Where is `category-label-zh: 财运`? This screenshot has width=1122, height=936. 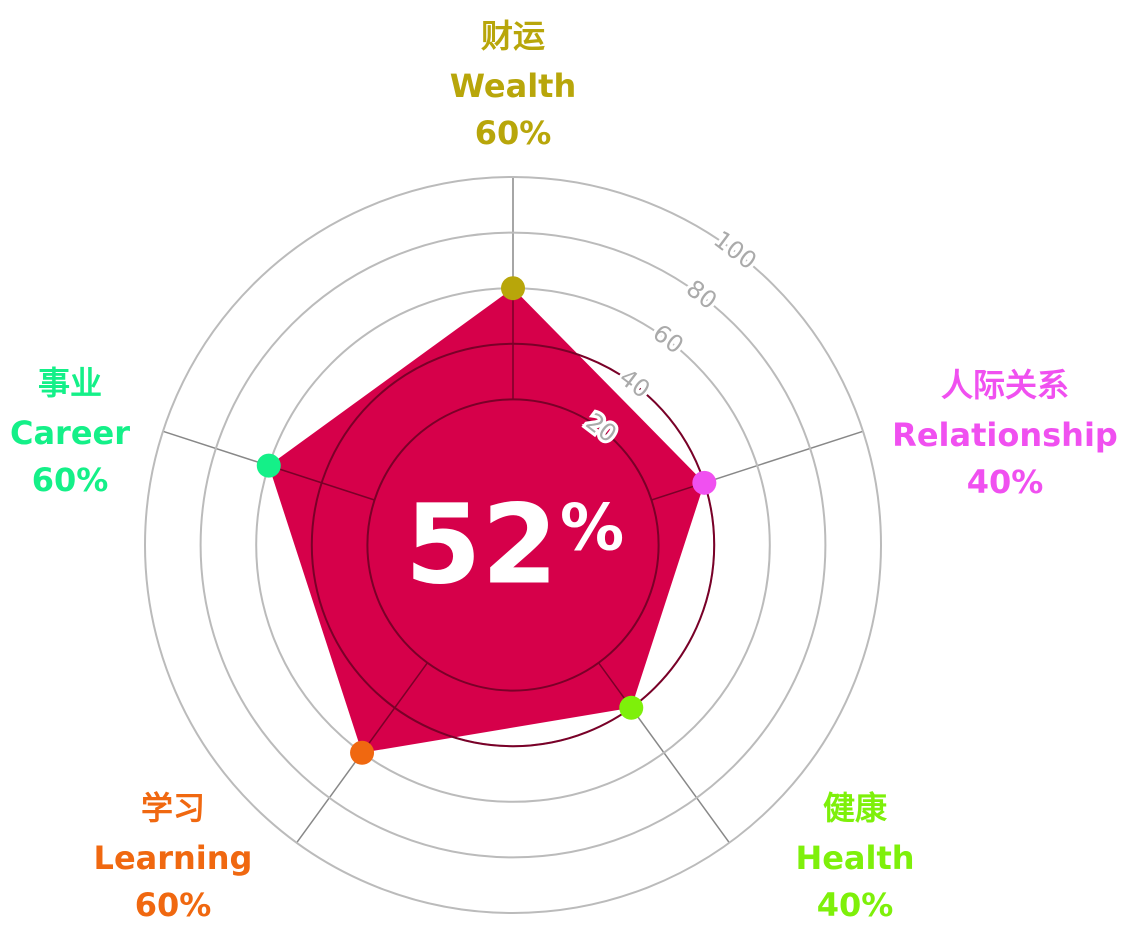 category-label-zh: 财运 is located at coordinates (513, 36).